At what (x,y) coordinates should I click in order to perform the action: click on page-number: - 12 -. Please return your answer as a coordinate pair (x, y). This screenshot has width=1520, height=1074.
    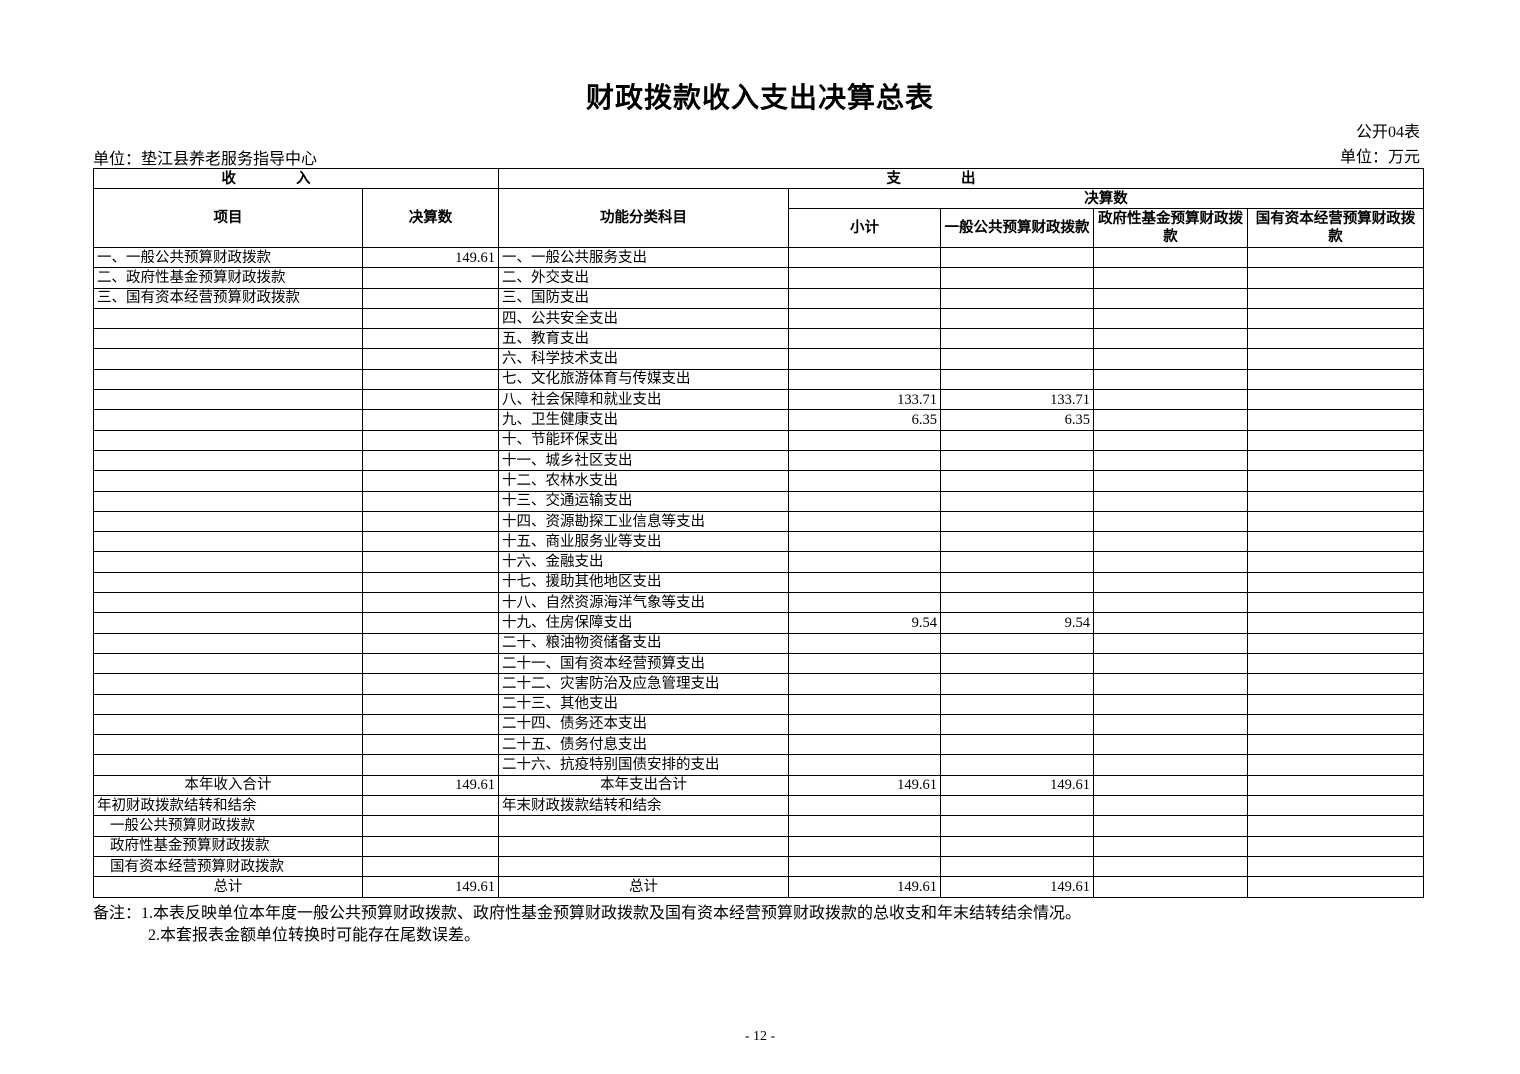
    Looking at the image, I should click on (760, 1036).